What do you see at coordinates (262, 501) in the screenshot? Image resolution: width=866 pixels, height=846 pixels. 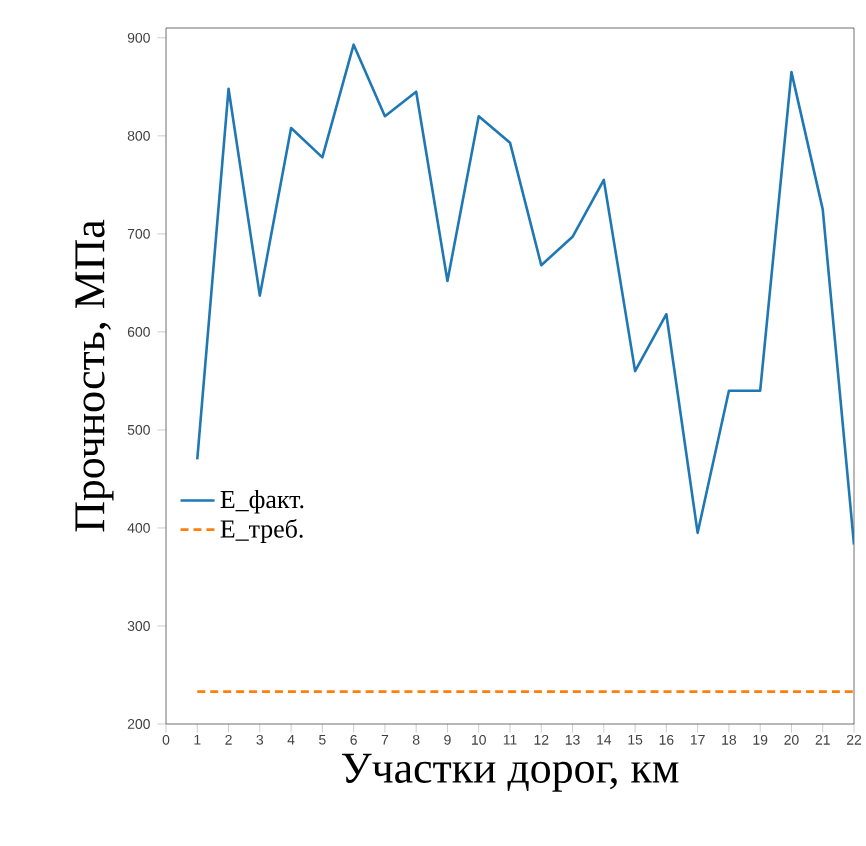 I see `legend-label: E_факт.` at bounding box center [262, 501].